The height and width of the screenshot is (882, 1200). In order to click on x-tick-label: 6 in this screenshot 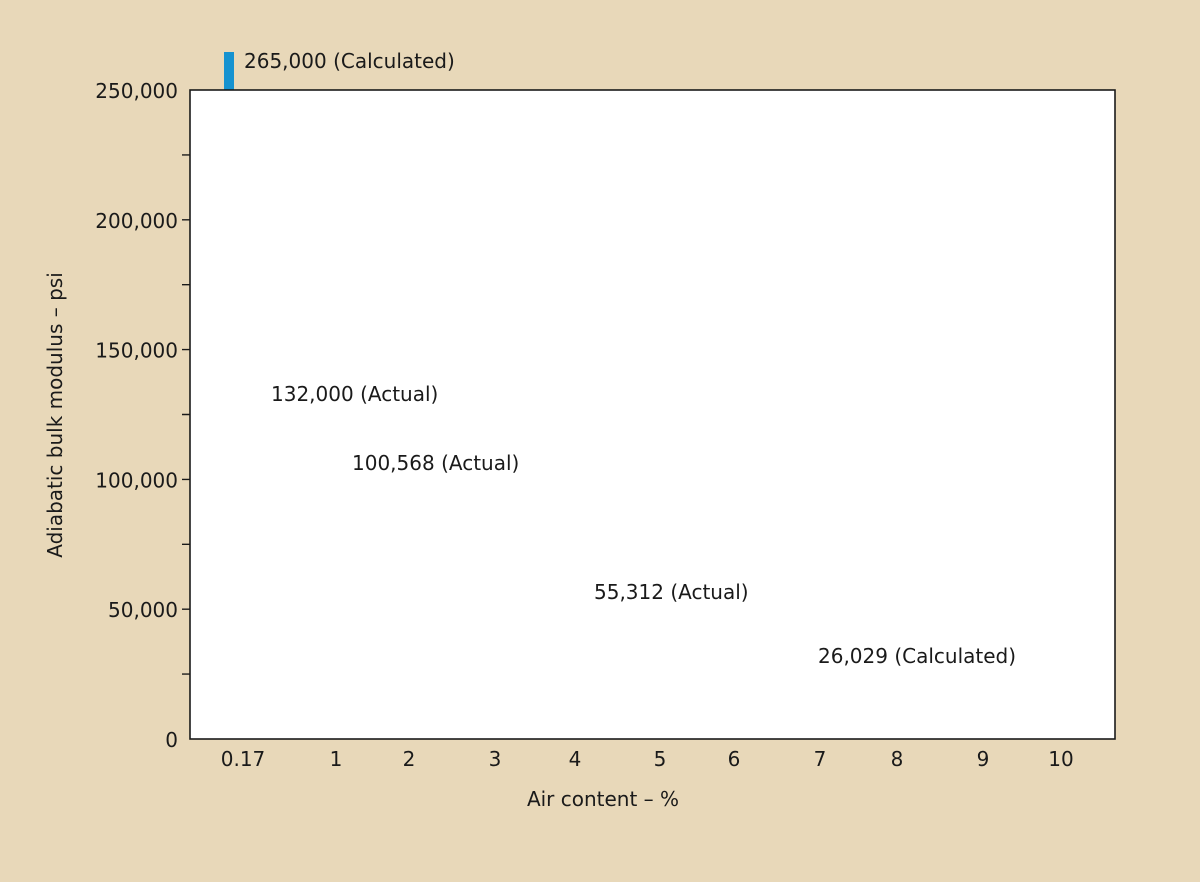, I will do `click(734, 759)`.